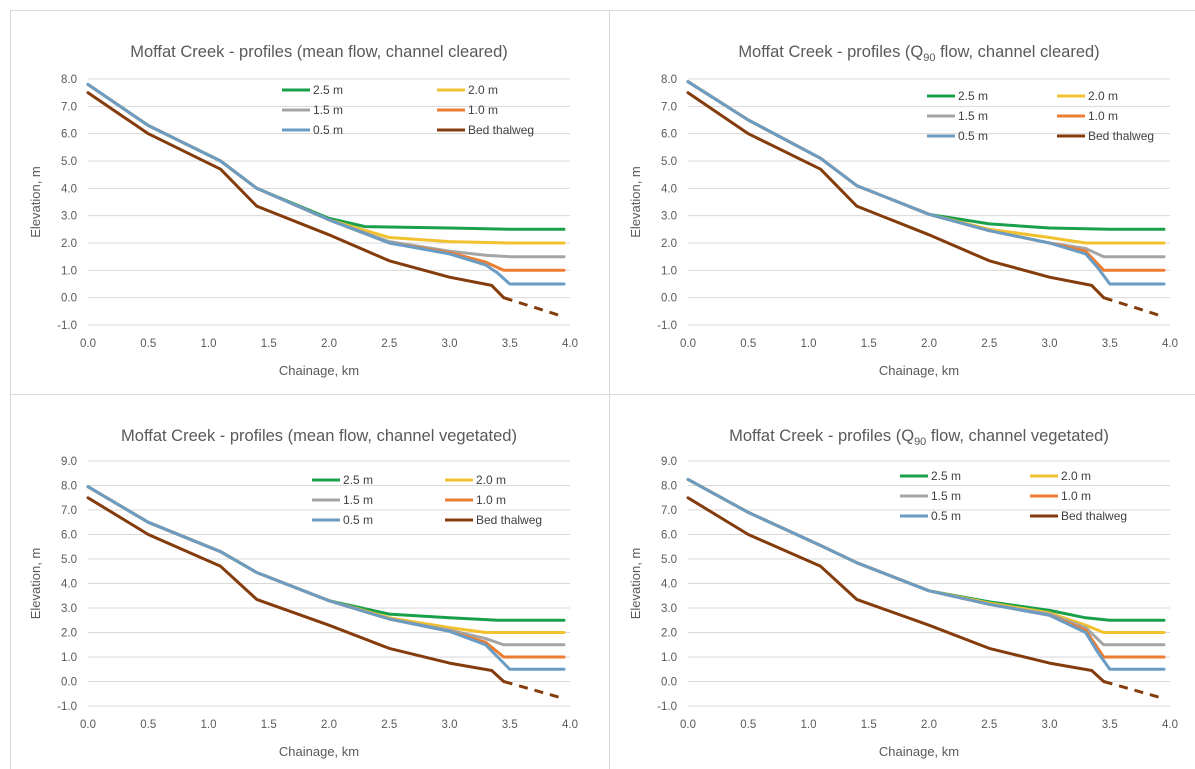 This screenshot has height=769, width=1195. I want to click on series-line-2-5-m, so click(926, 549).